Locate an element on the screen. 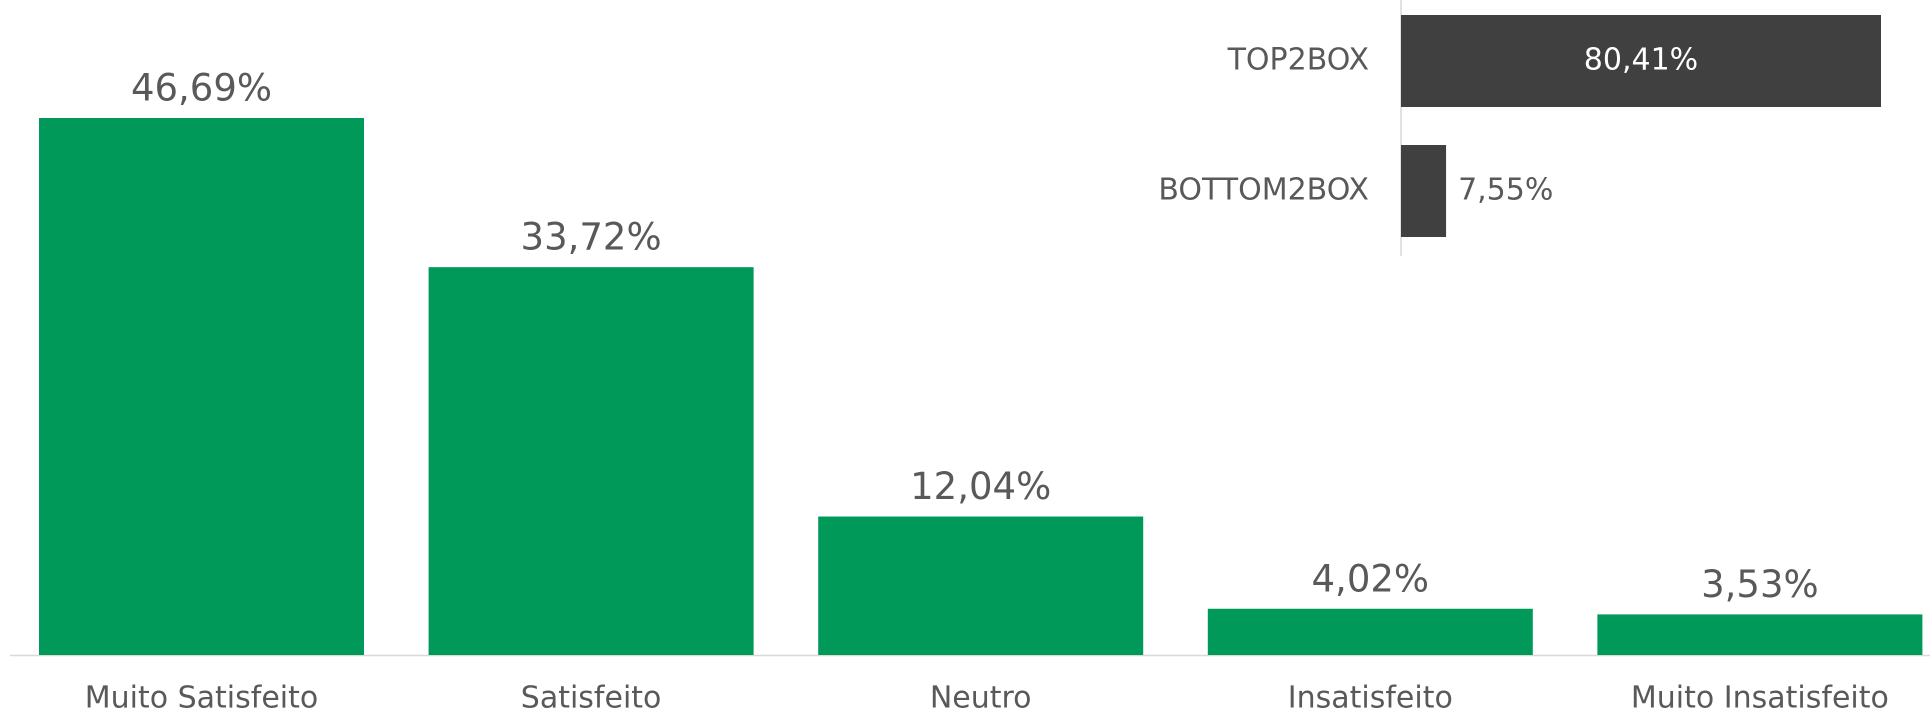 Image resolution: width=1930 pixels, height=715 pixels. x-tick-label: Insatisfeito is located at coordinates (1370, 698).